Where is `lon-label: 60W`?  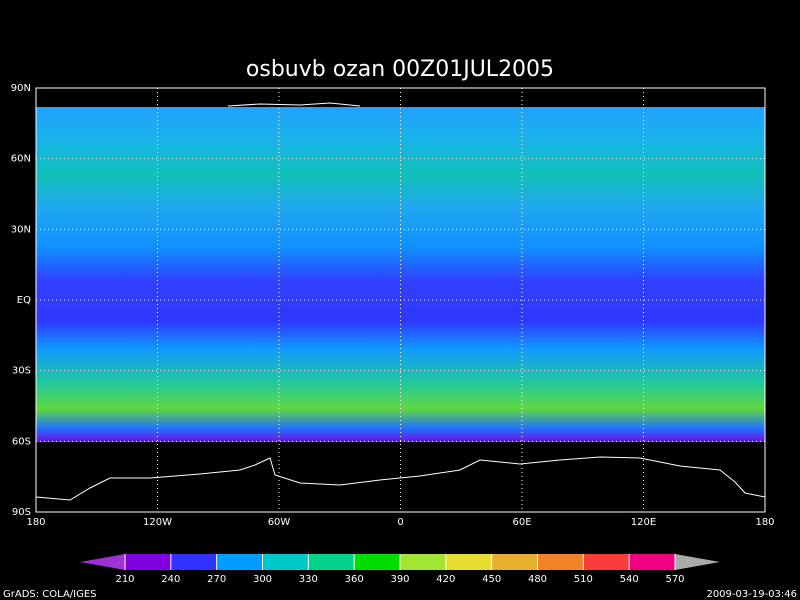
lon-label: 60W is located at coordinates (279, 522).